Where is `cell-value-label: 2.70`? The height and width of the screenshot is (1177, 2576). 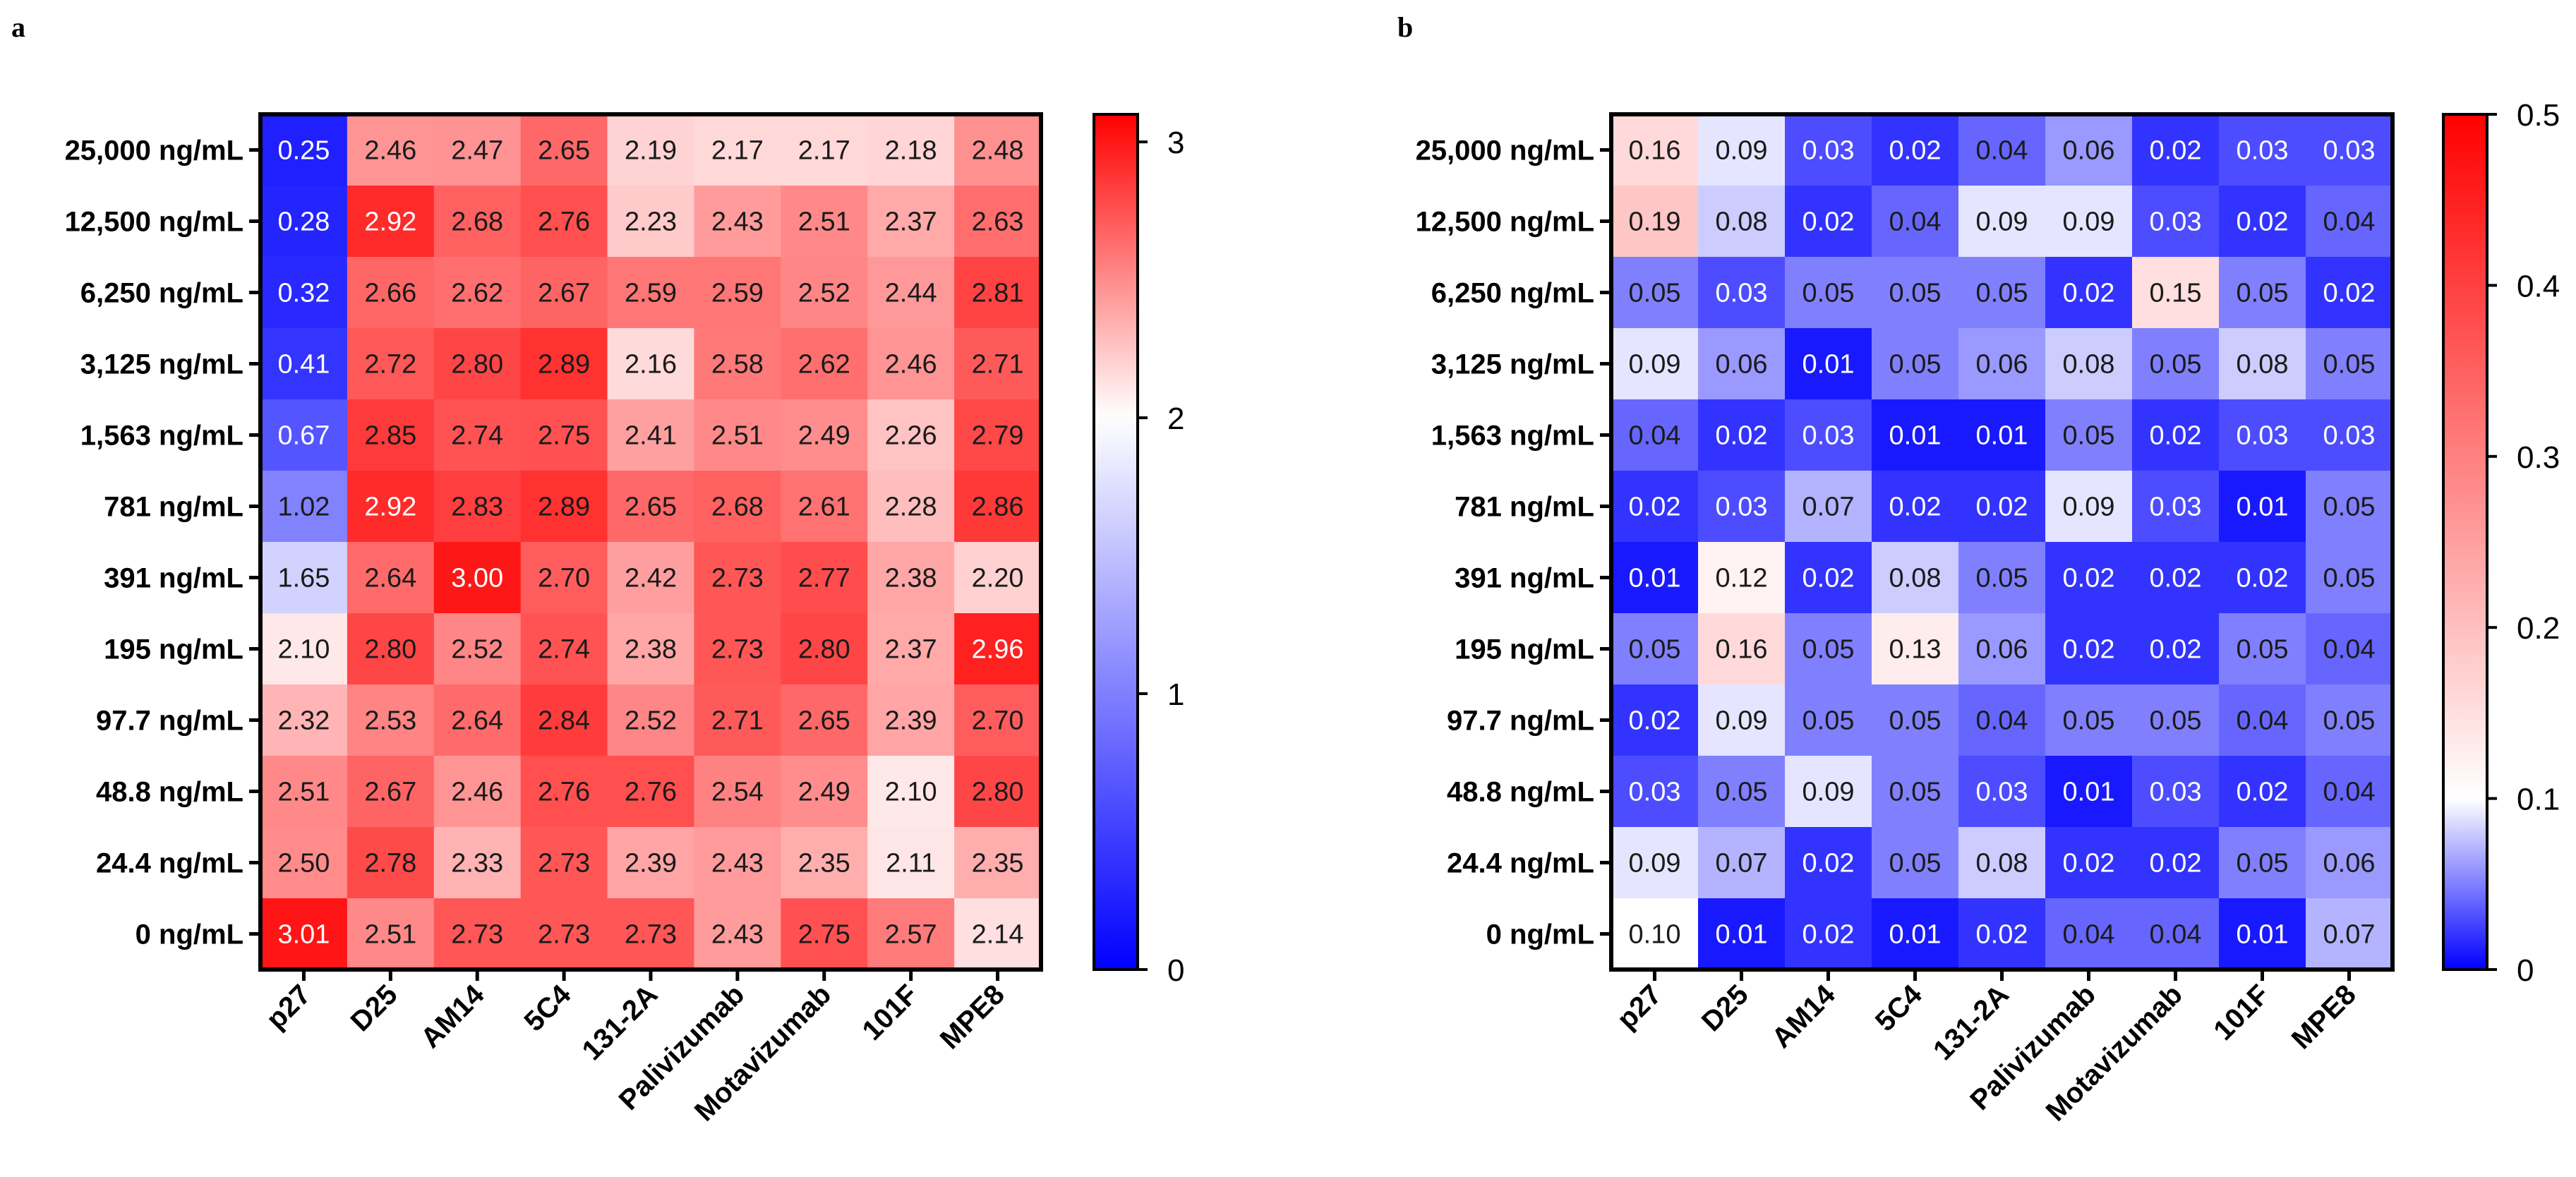
cell-value-label: 2.70 is located at coordinates (998, 721).